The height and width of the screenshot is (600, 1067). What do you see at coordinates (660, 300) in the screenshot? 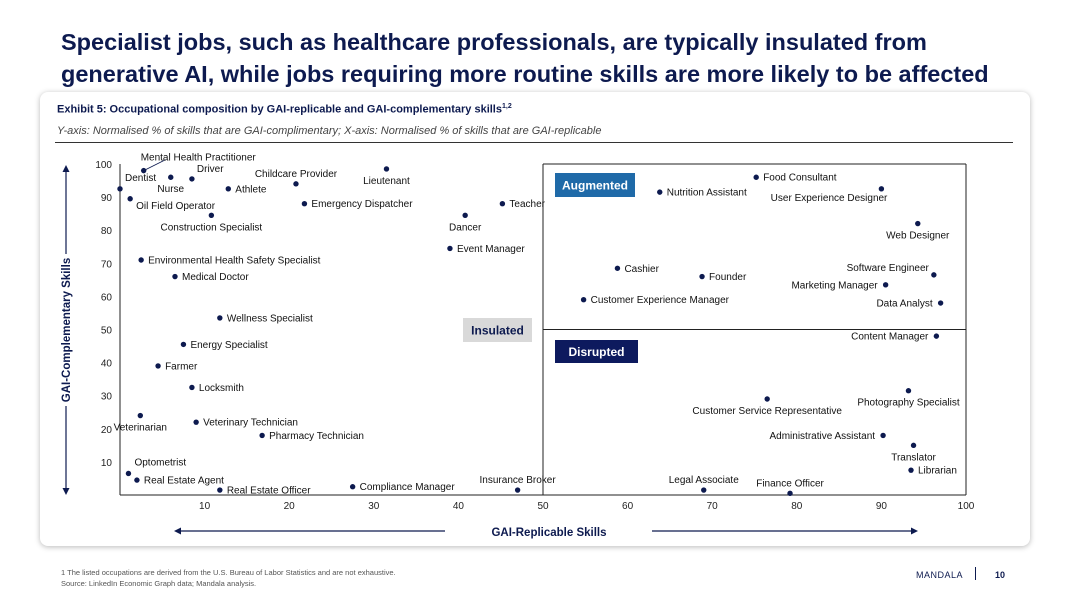
I see `data-point-label: Customer Experience Manager` at bounding box center [660, 300].